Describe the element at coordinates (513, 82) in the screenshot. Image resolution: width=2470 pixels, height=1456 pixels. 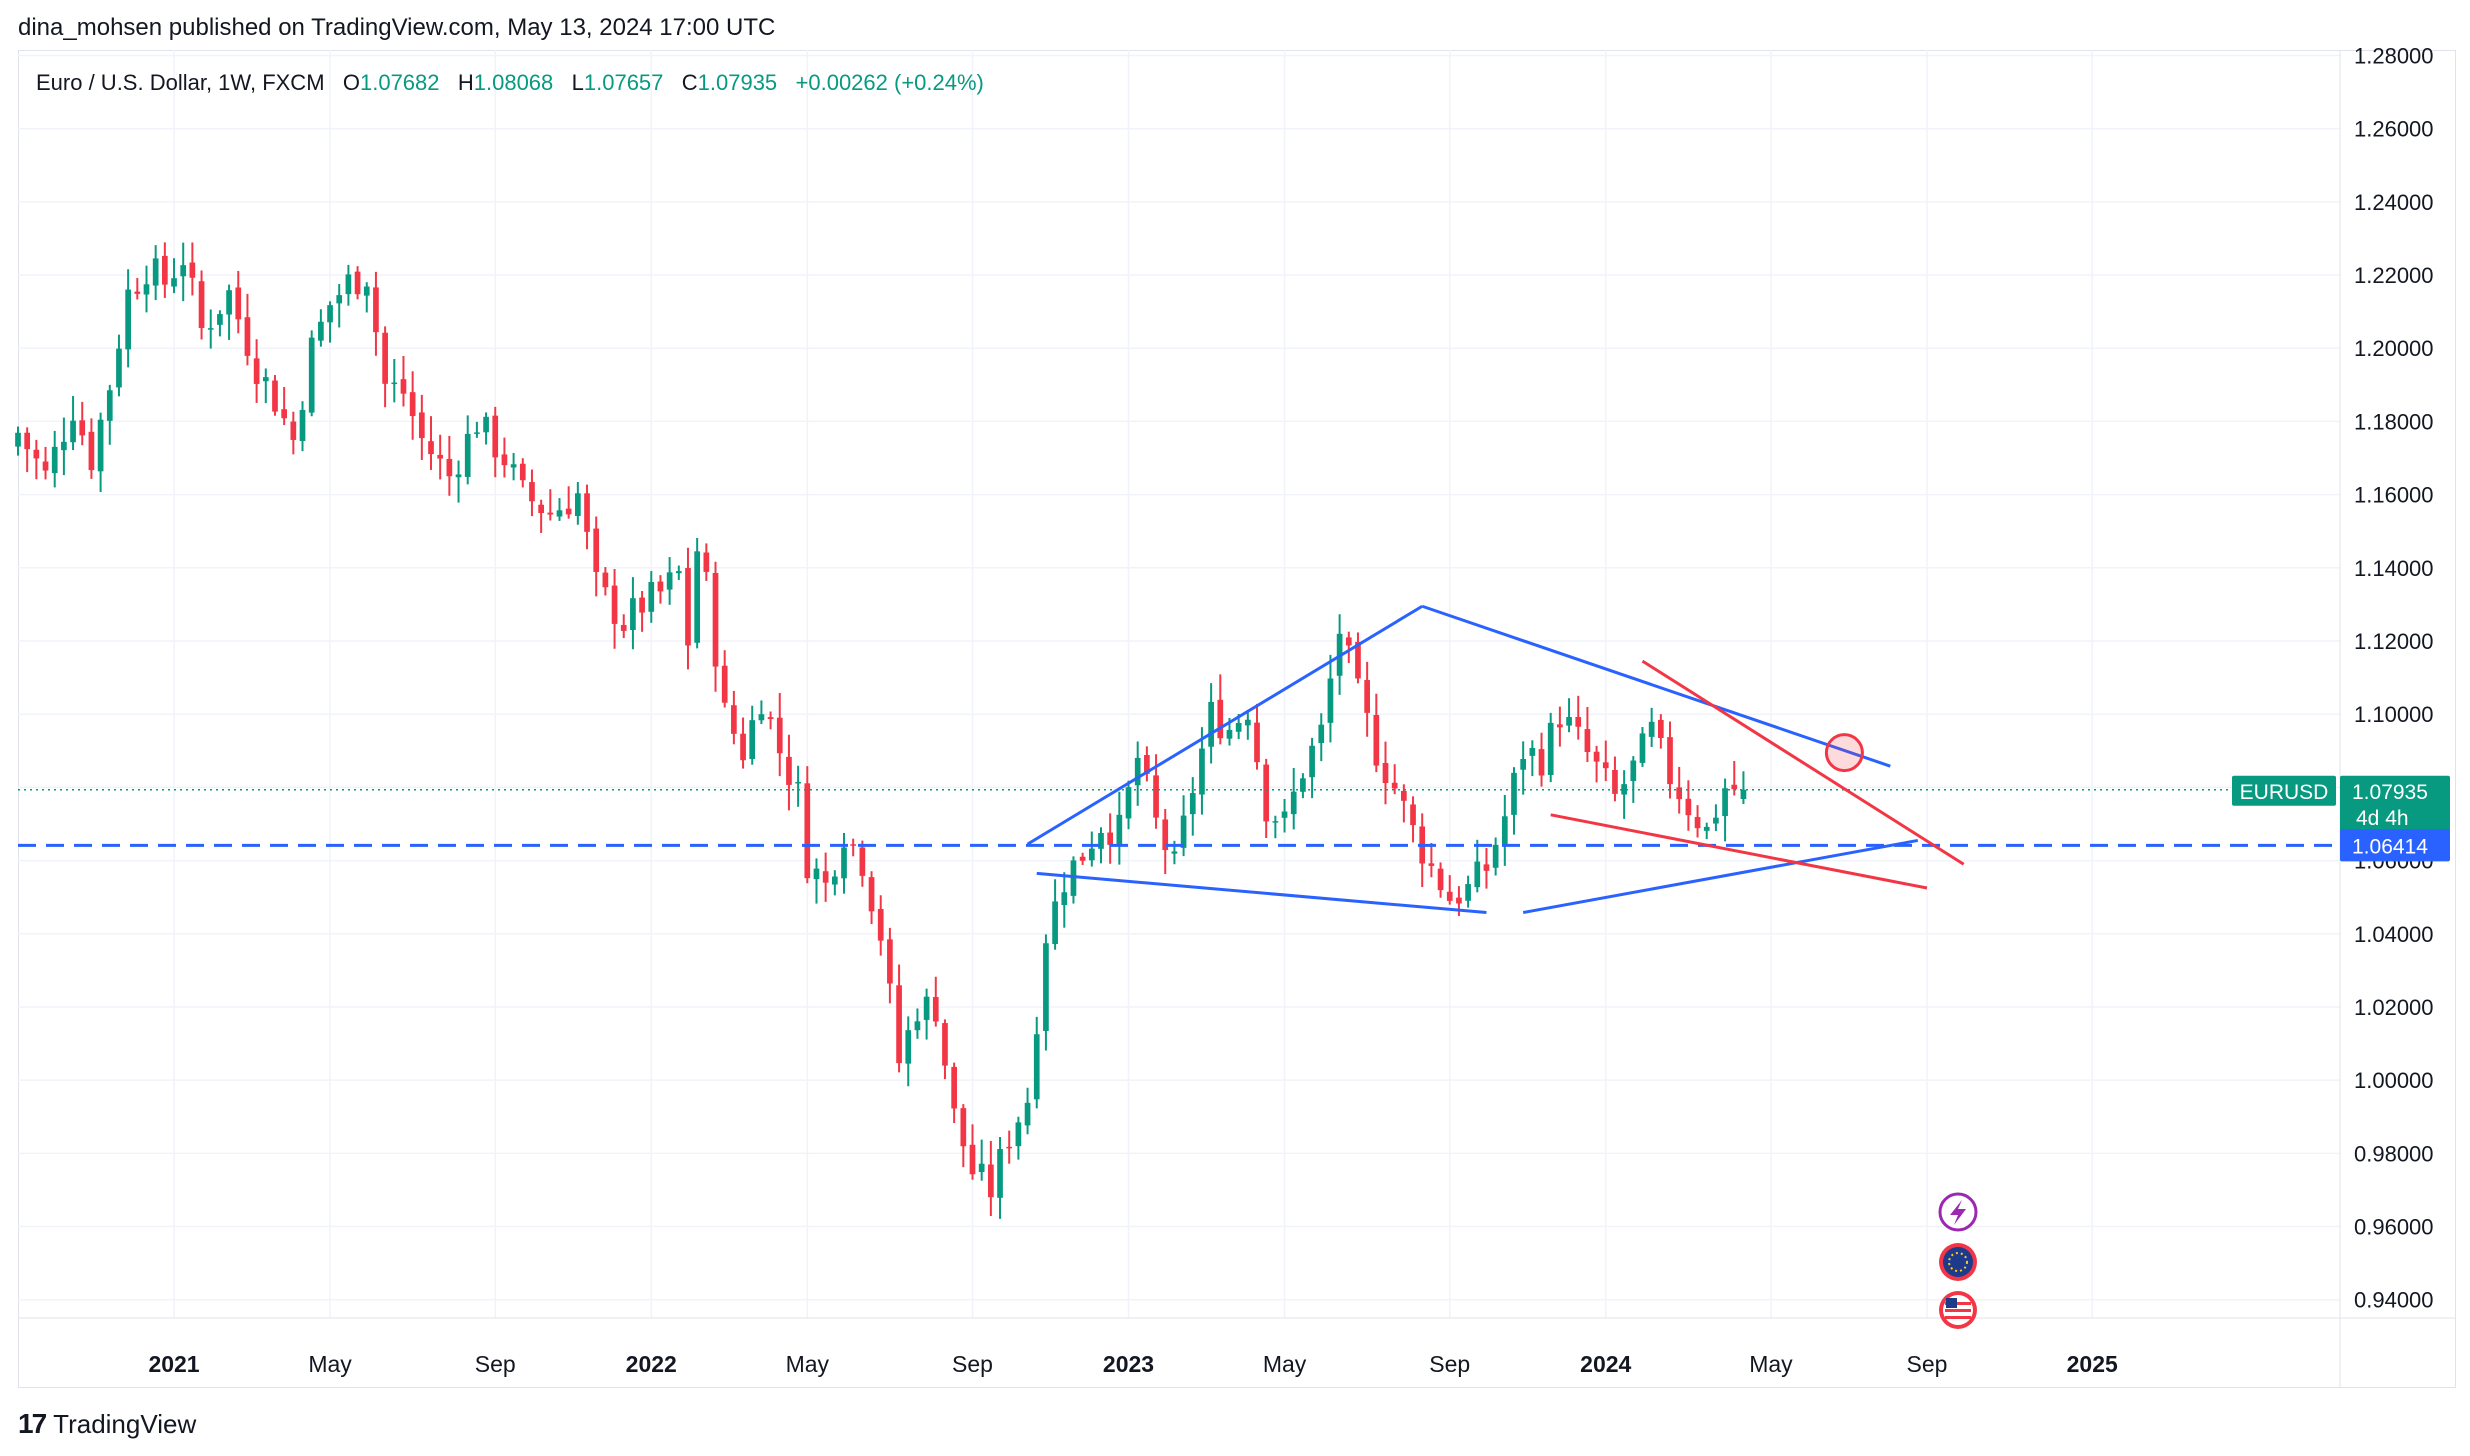
I see `high-value: 1.08068` at that location.